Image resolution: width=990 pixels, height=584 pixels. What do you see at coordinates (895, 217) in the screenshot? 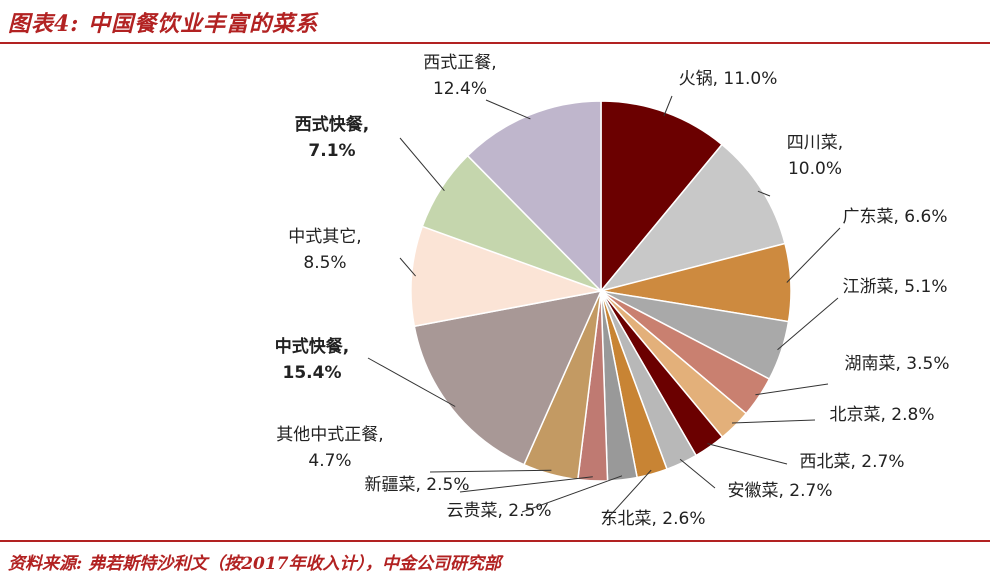
I see `slice-label: 广东菜, 6.6%` at bounding box center [895, 217].